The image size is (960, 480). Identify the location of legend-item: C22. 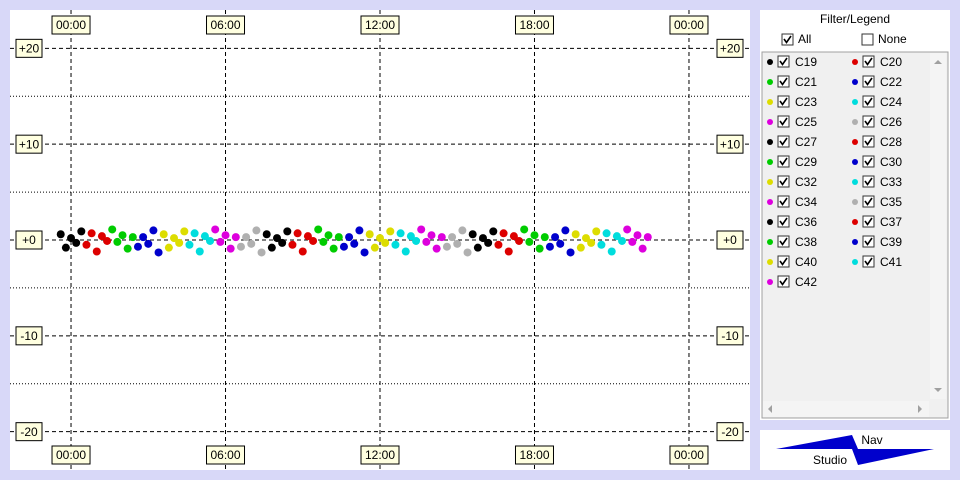
(877, 82).